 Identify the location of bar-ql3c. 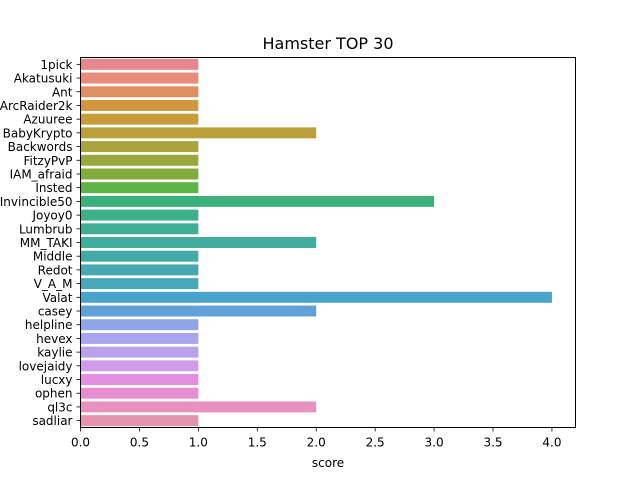
(198, 407).